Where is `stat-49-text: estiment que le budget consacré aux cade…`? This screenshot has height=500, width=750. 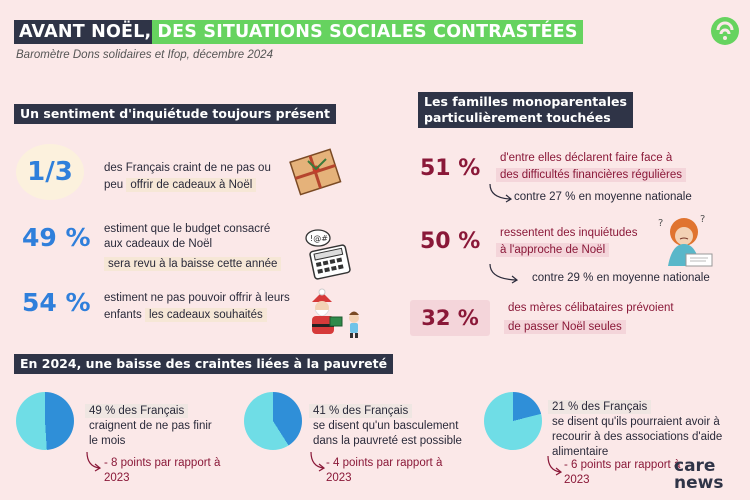 stat-49-text: estiment que le budget consacré aux cade… is located at coordinates (204, 247).